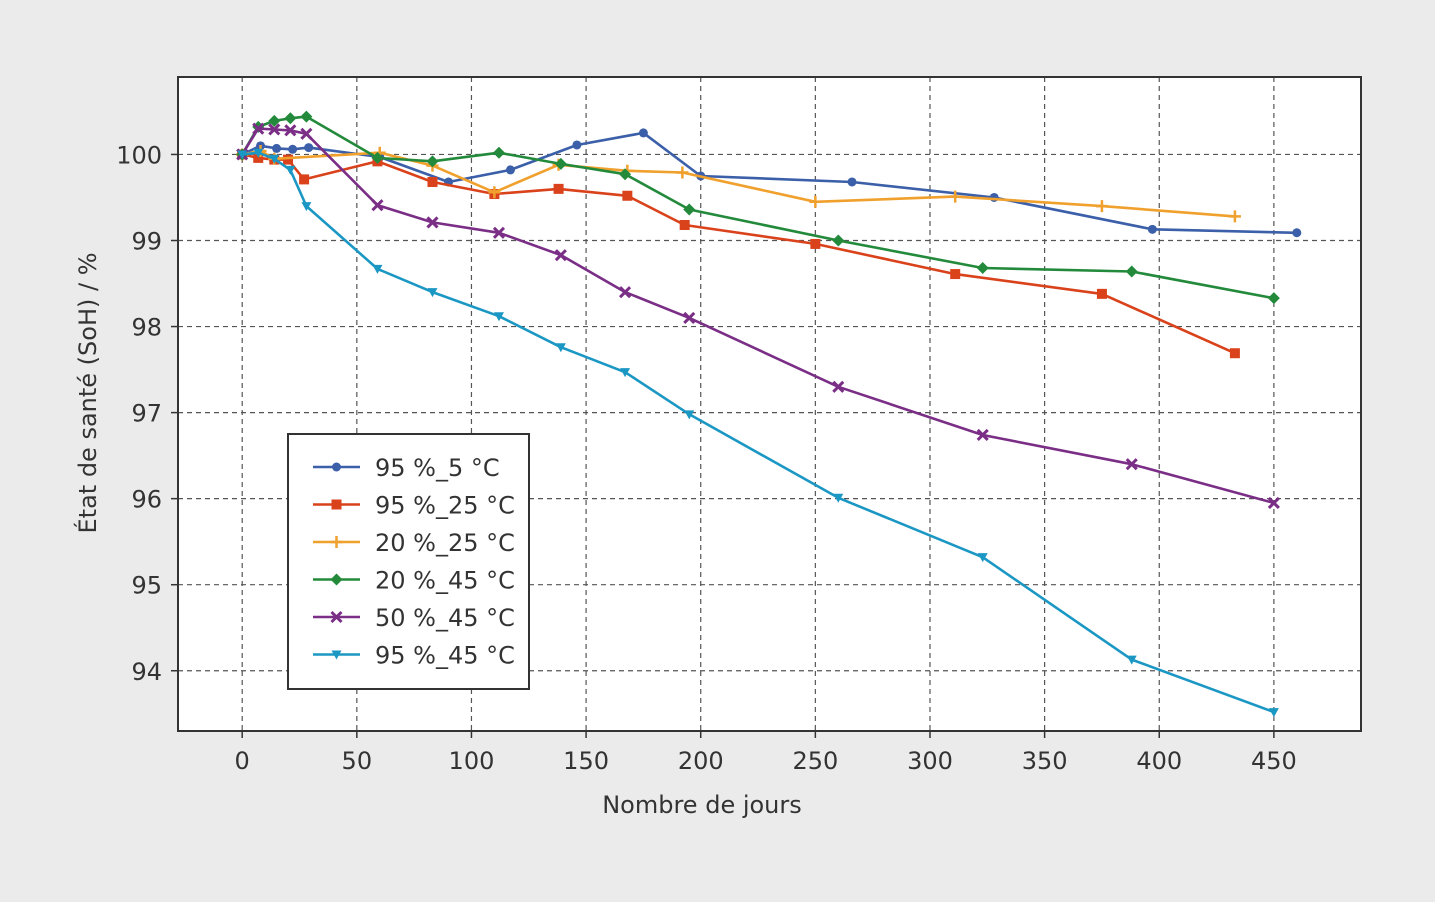 This screenshot has height=902, width=1435. Describe the element at coordinates (437, 468) in the screenshot. I see `legend-label: 95 %_5 °C` at that location.